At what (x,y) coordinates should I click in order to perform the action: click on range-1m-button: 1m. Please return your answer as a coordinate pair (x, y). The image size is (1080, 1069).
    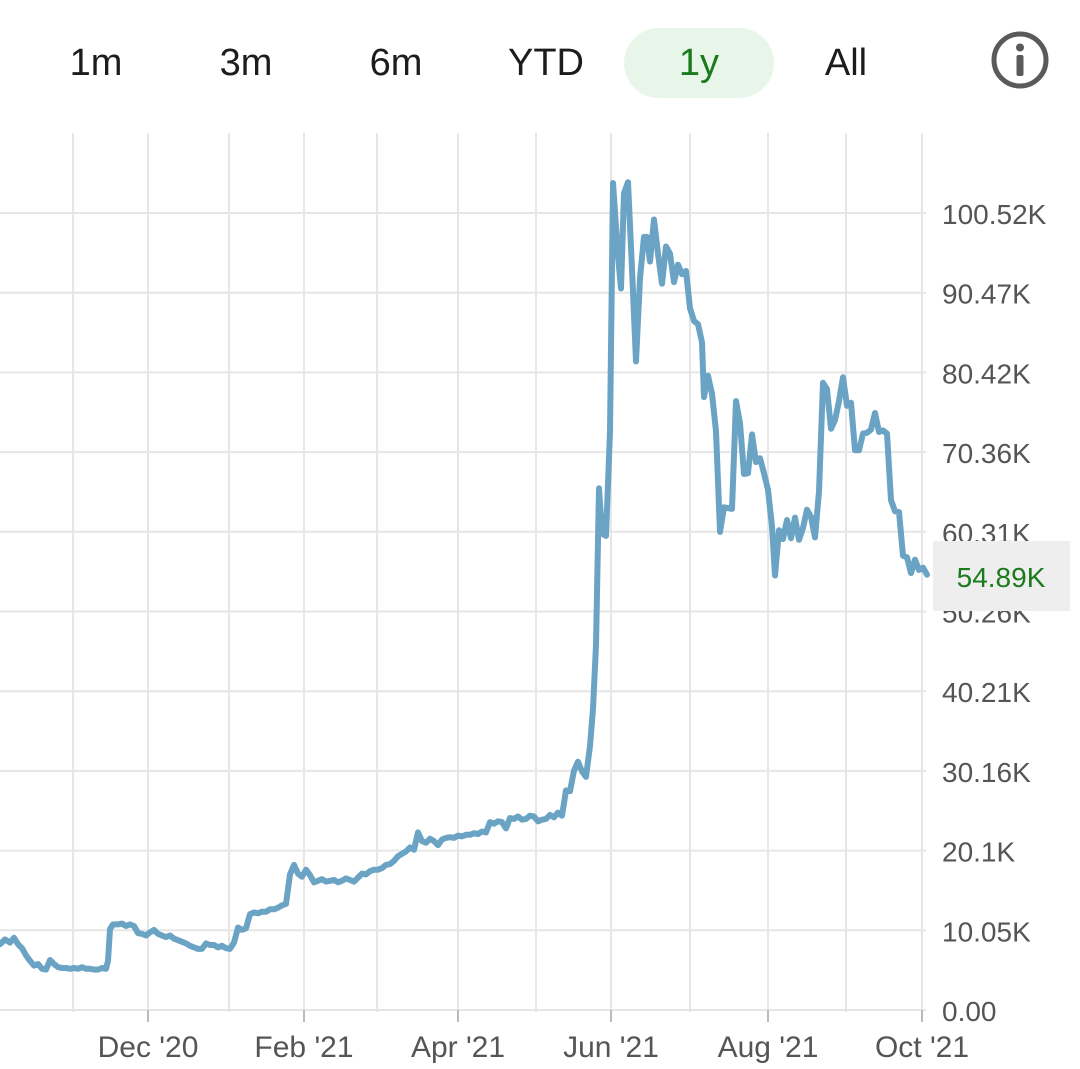
    Looking at the image, I should click on (96, 62).